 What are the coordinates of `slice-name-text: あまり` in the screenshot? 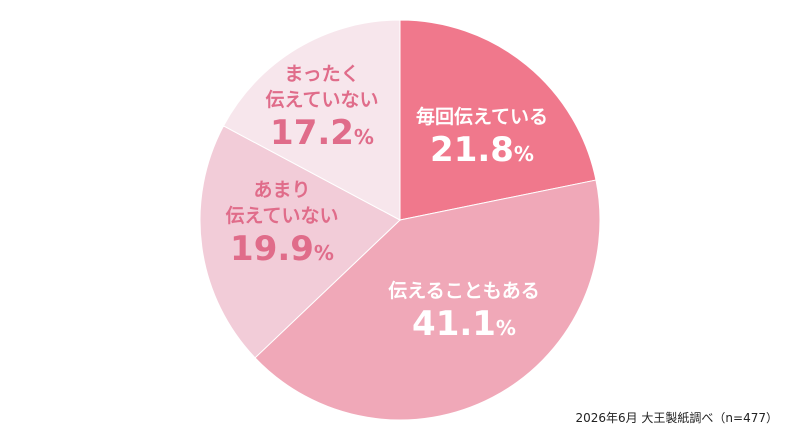 It's located at (281, 190).